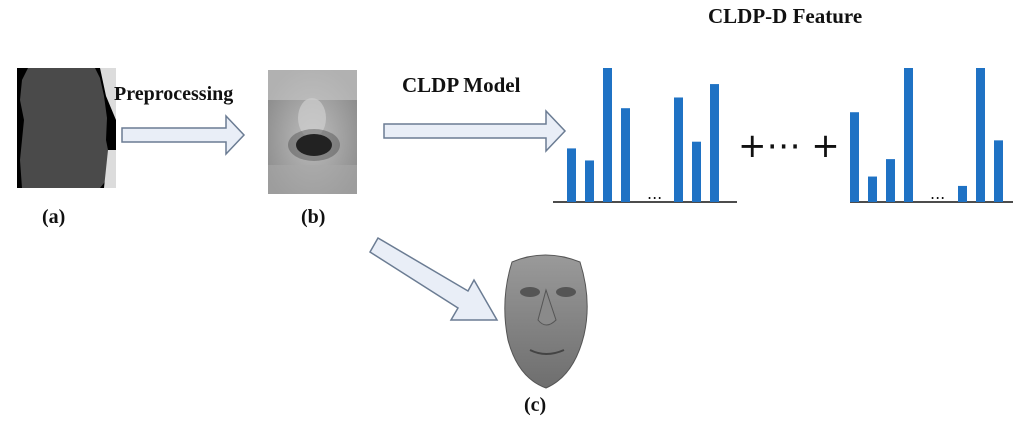  Describe the element at coordinates (433, 278) in the screenshot. I see `mesh-arrow` at that location.